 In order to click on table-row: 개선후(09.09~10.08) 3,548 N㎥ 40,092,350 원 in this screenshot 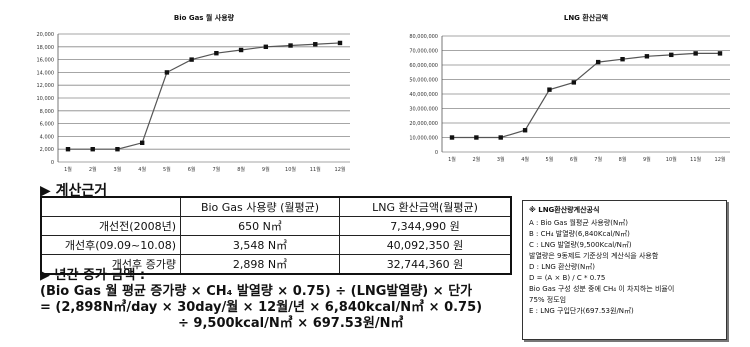, I will do `click(276, 245)`.